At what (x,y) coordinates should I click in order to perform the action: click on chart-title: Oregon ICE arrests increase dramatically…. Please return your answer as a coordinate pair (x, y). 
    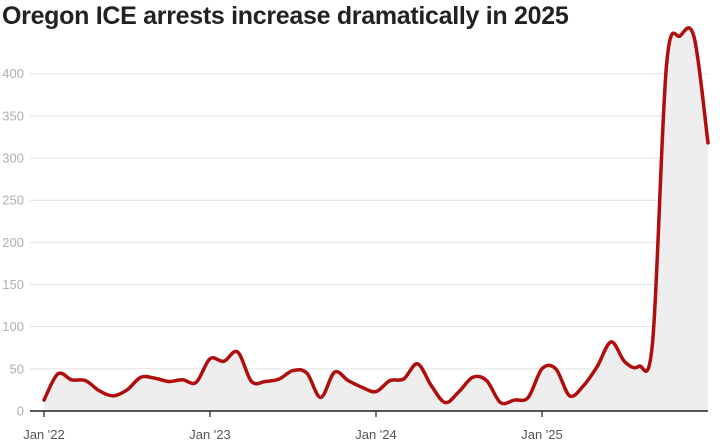
    Looking at the image, I should click on (285, 16).